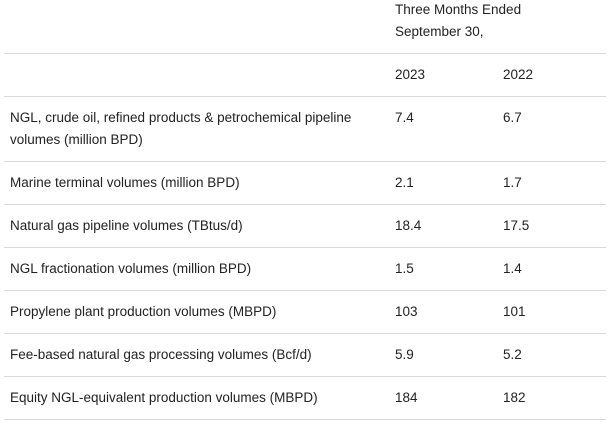  Describe the element at coordinates (518, 74) in the screenshot. I see `column-header-2022: 2022` at that location.